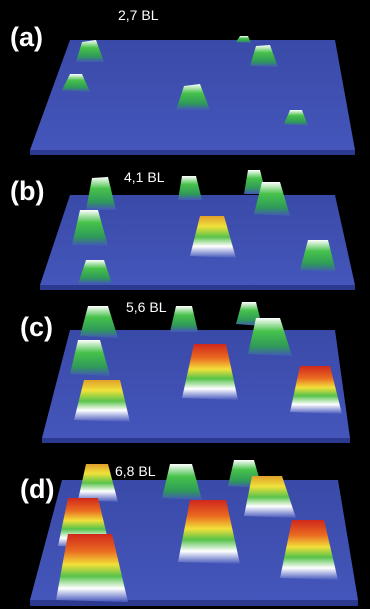  Describe the element at coordinates (36, 327) in the screenshot. I see `panel-label: (c)` at that location.